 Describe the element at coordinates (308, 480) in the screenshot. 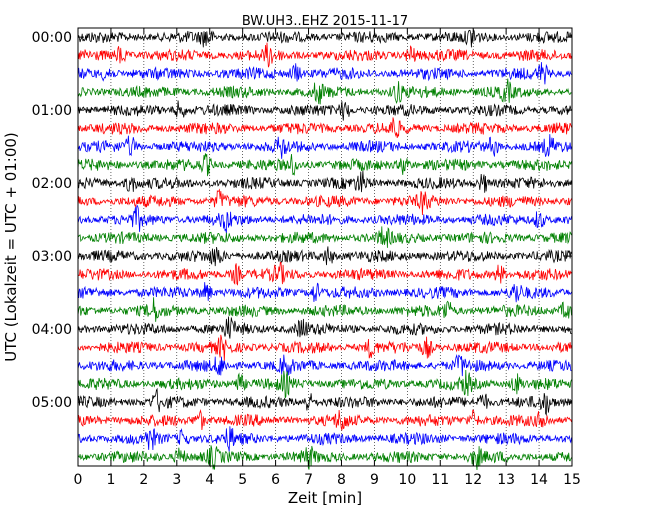

I see `x-tick-label-7: 7` at that location.